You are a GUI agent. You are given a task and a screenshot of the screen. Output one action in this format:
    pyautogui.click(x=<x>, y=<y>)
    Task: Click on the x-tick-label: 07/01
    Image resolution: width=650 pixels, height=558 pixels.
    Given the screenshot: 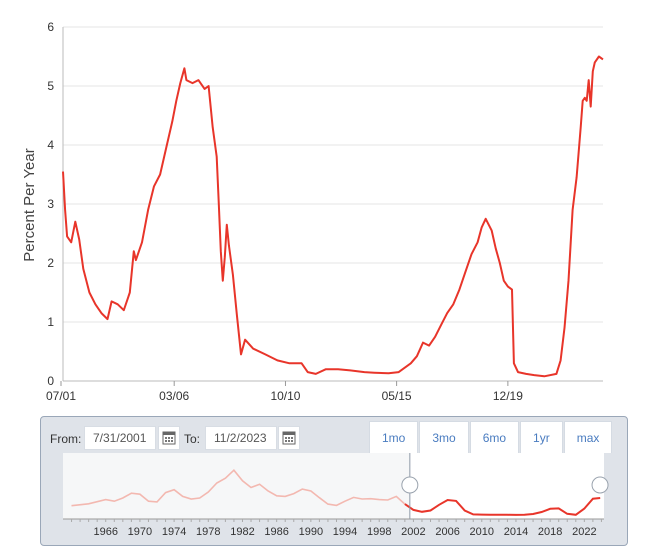 What is the action you would take?
    pyautogui.click(x=61, y=396)
    